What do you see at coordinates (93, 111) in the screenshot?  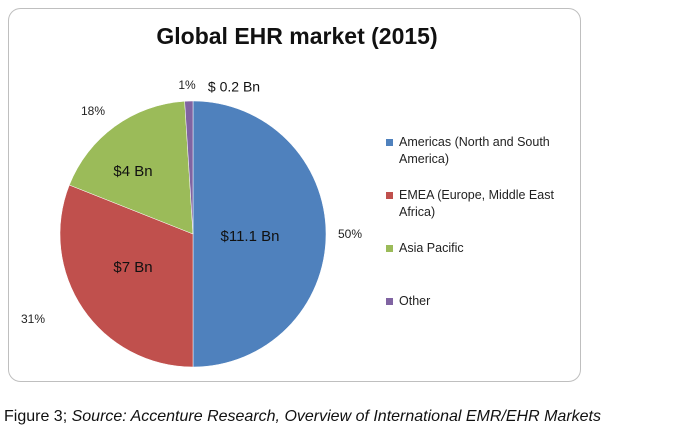 I see `percent-label: 18%` at bounding box center [93, 111].